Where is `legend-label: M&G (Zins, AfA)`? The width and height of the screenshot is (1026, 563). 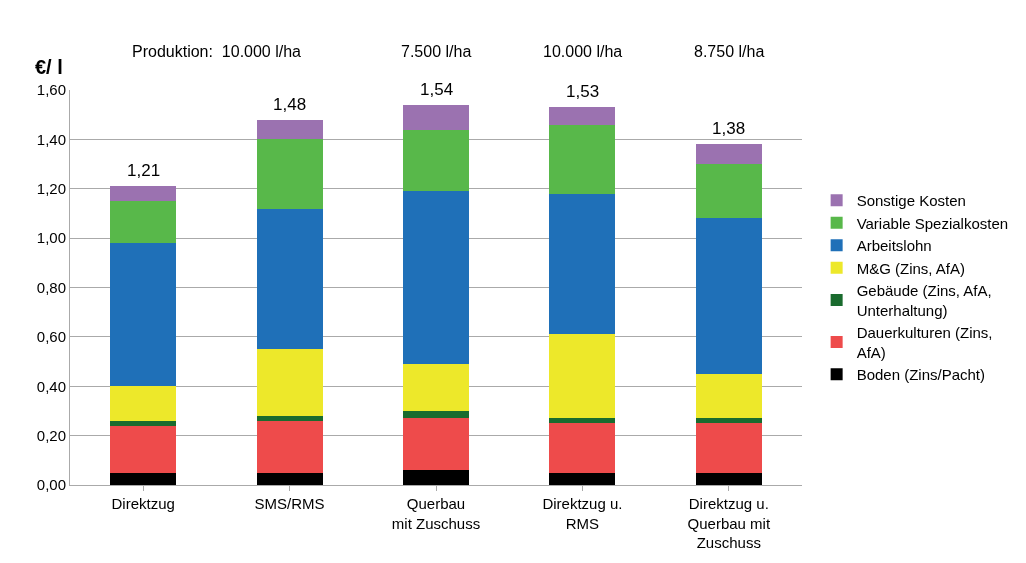
legend-label: M&G (Zins, AfA) is located at coordinates (910, 268).